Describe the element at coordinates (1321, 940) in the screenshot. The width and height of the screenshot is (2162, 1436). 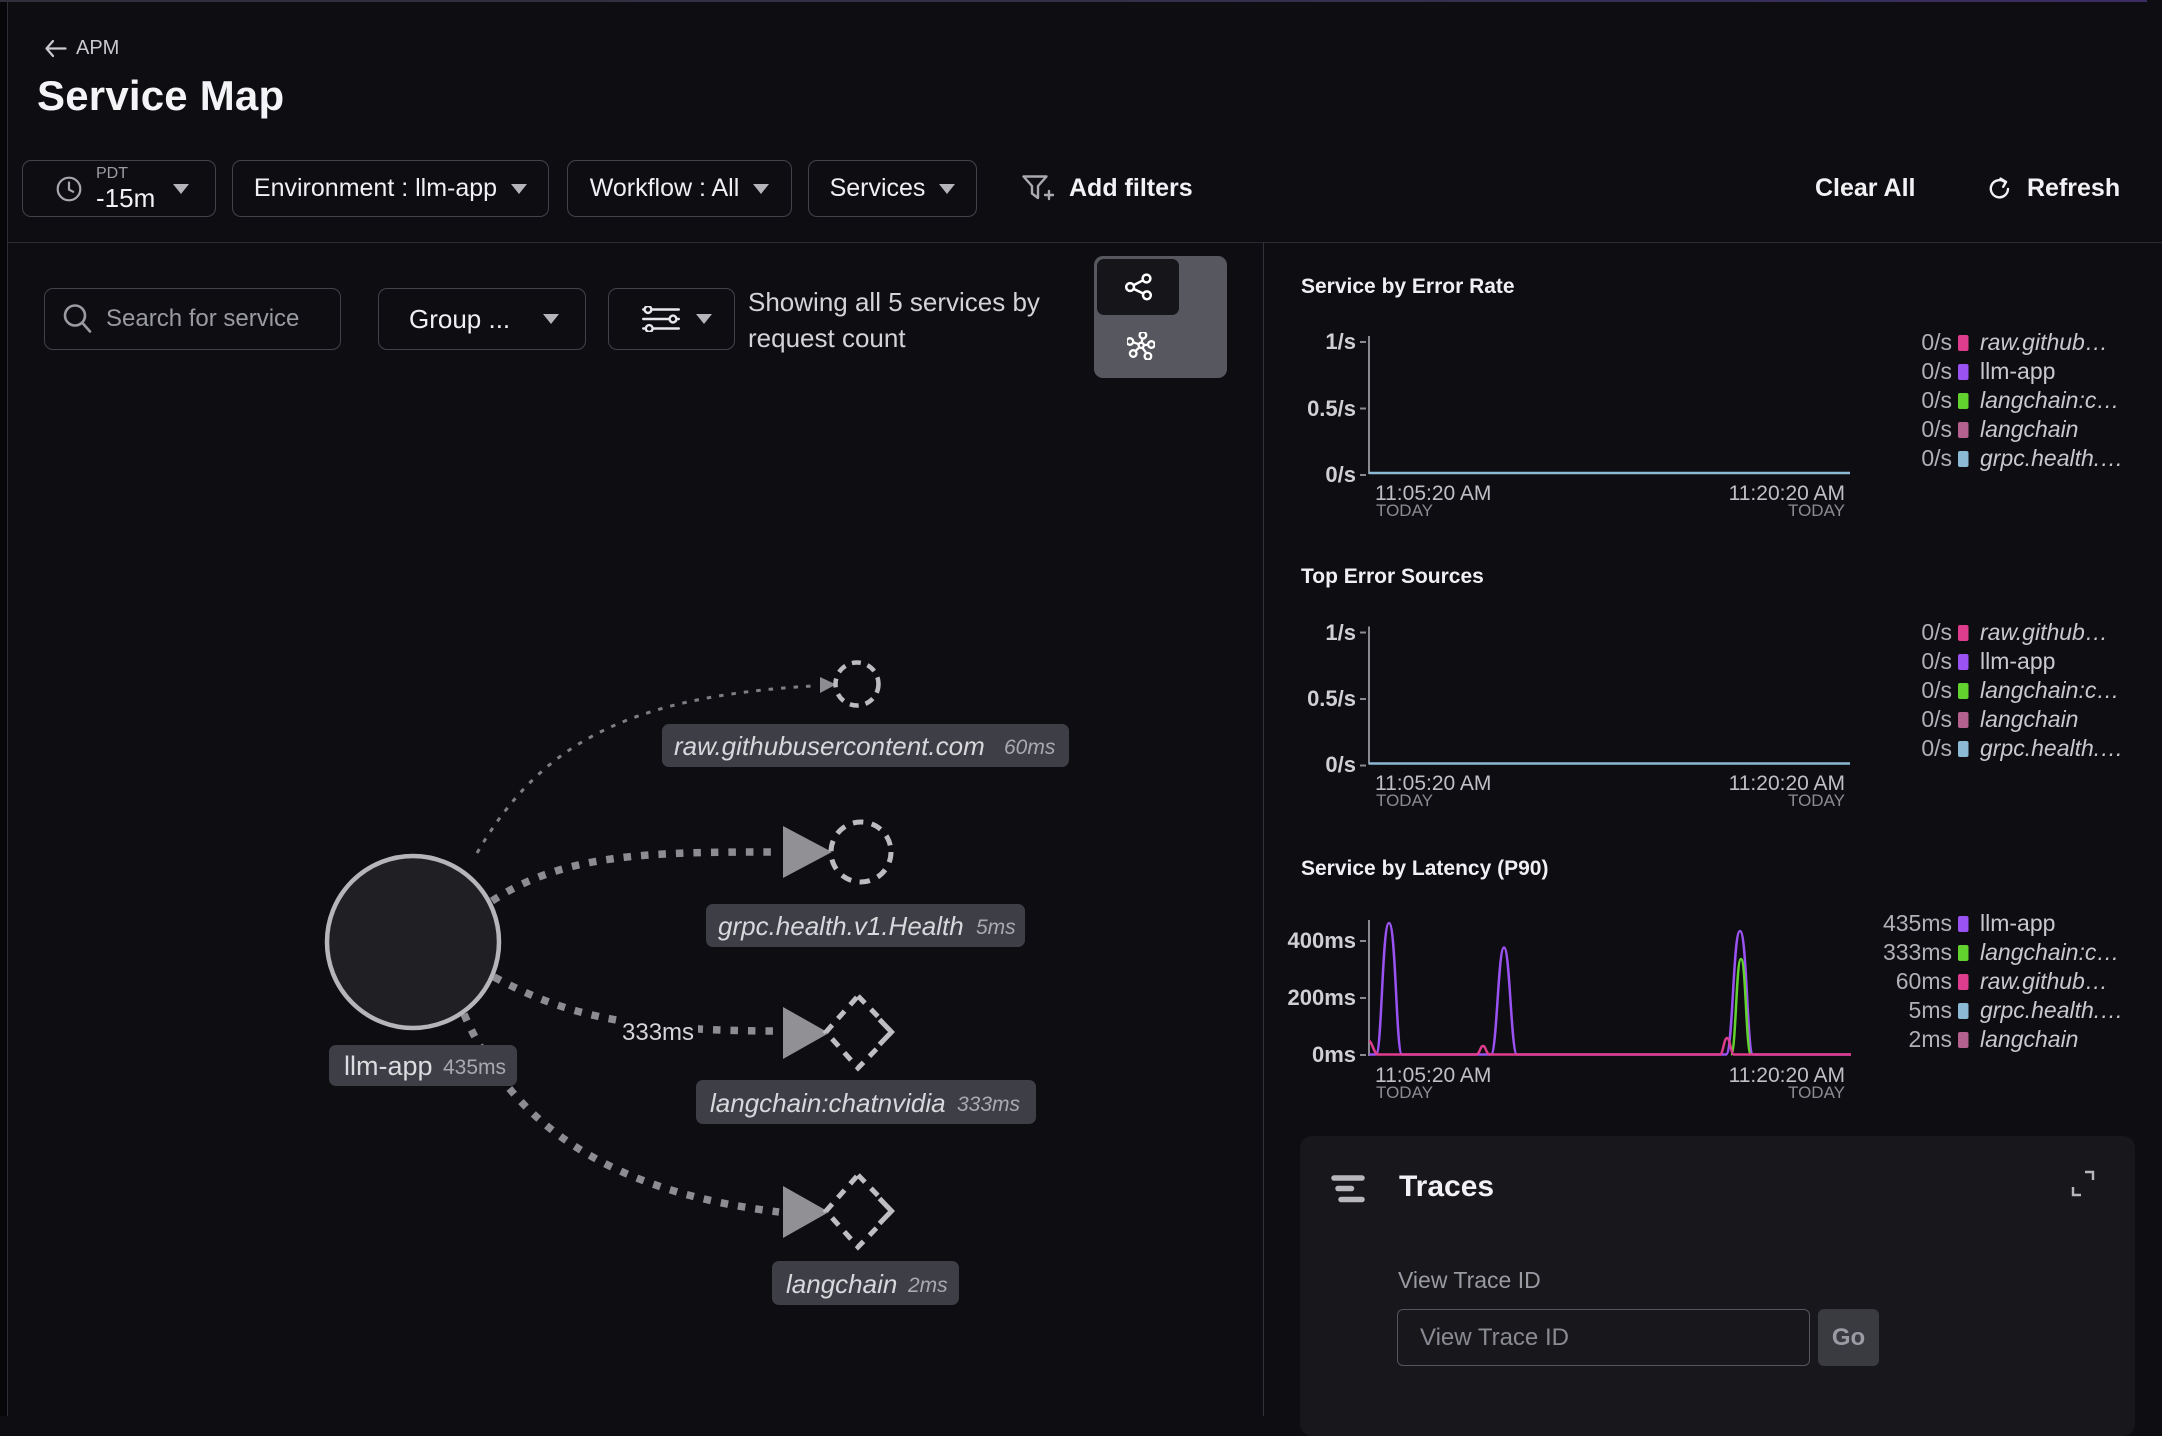
I see `svg-text: 400ms` at that location.